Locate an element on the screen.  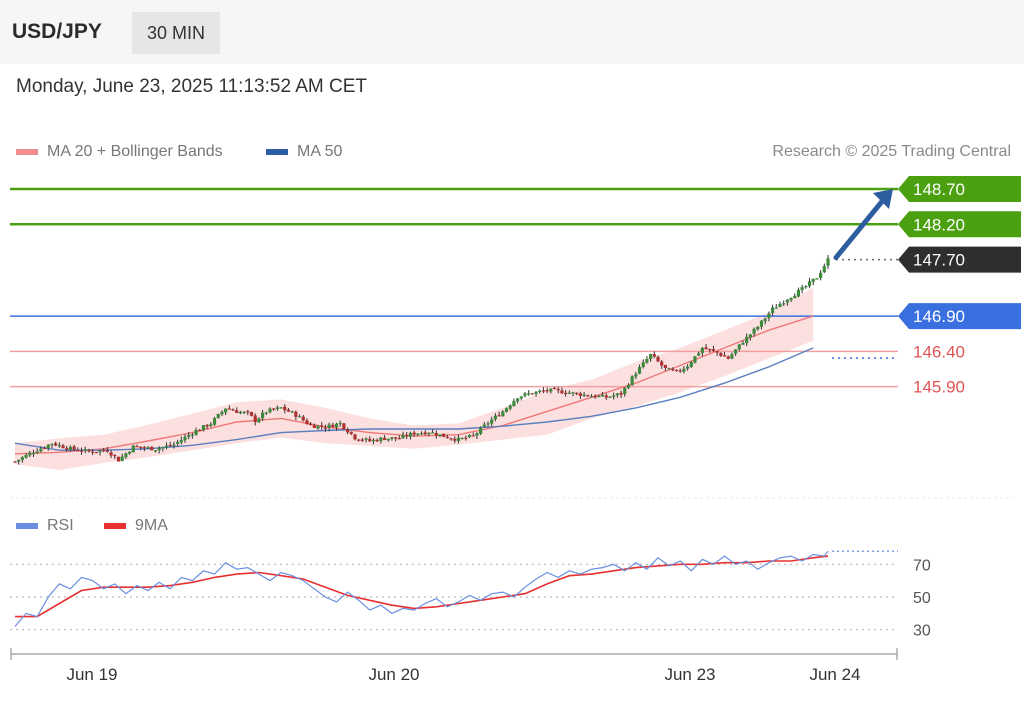
legend-9ma: 9MA is located at coordinates (136, 526).